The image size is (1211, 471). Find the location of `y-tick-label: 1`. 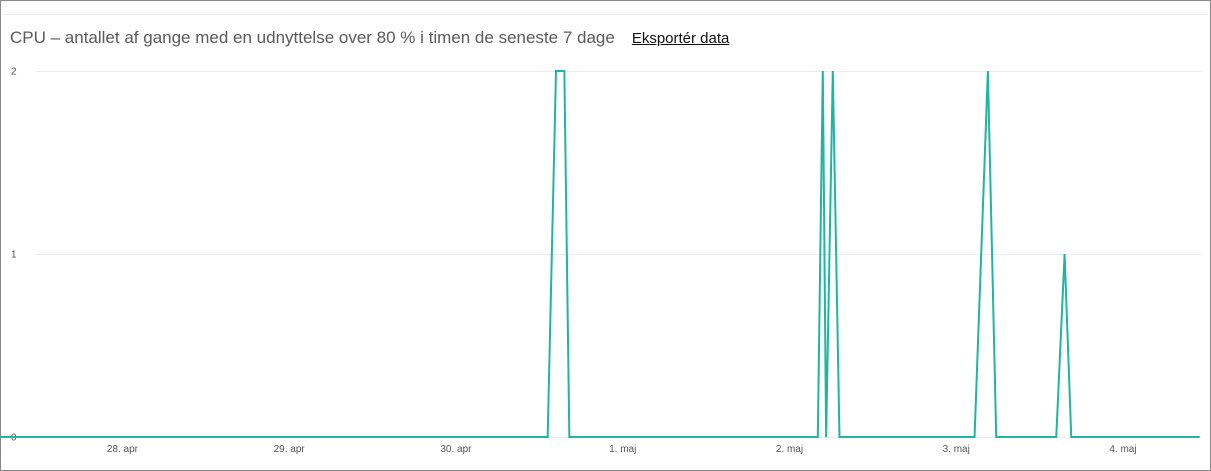

y-tick-label: 1 is located at coordinates (14, 255).